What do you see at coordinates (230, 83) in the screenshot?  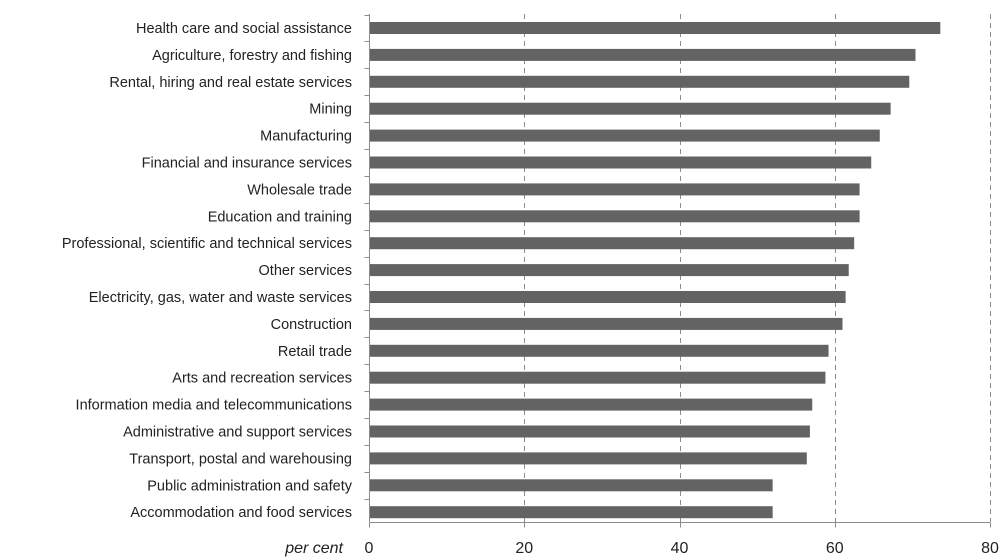 I see `category-label-2: Rental, hiring and real estate services` at bounding box center [230, 83].